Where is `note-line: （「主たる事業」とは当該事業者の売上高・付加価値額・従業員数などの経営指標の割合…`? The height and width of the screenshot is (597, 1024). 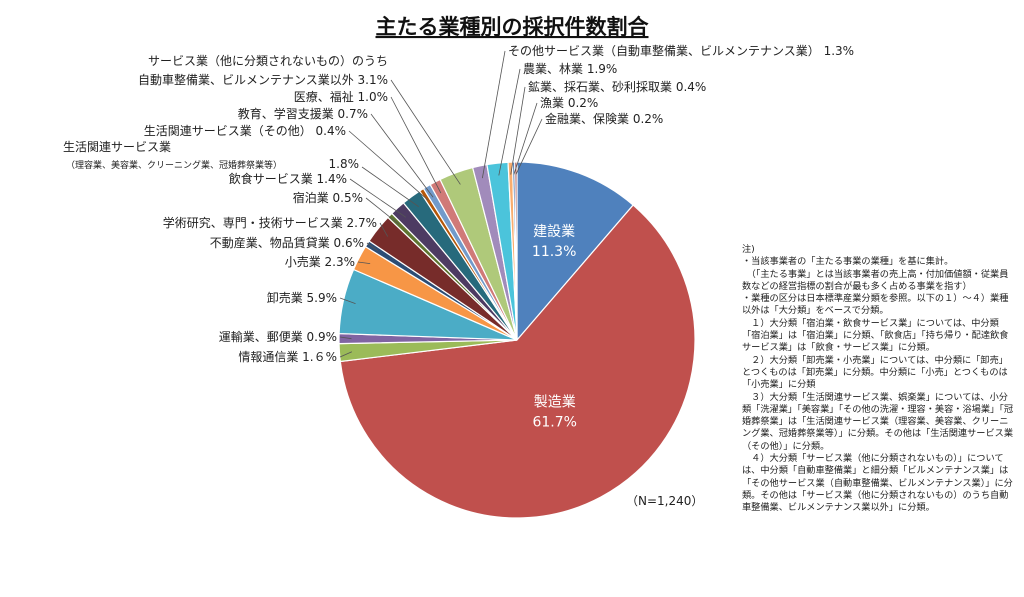
note-line: （「主たる事業」とは当該事業者の売上高・付加価値額・従業員数などの経営指標の割合… is located at coordinates (875, 280).